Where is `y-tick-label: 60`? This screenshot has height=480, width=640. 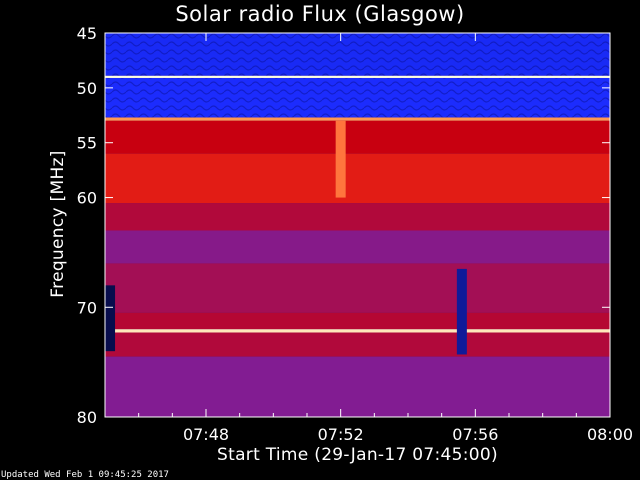
y-tick-label: 60 is located at coordinates (87, 198).